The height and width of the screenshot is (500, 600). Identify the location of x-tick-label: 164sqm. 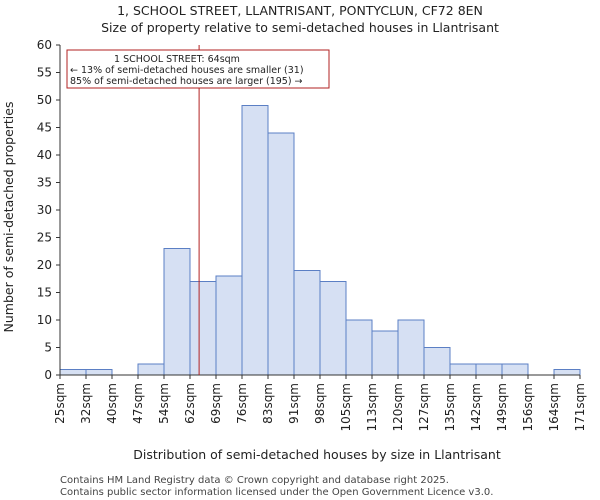
(554, 407).